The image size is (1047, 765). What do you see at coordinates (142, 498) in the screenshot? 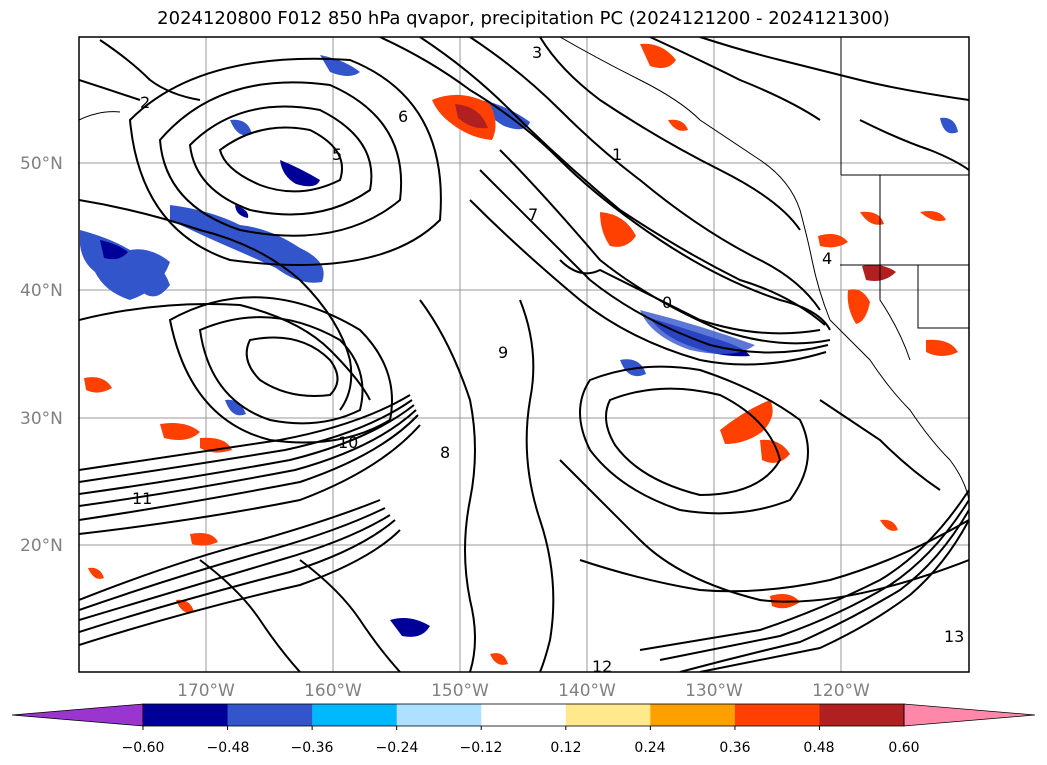
I see `contour-label: 11` at bounding box center [142, 498].